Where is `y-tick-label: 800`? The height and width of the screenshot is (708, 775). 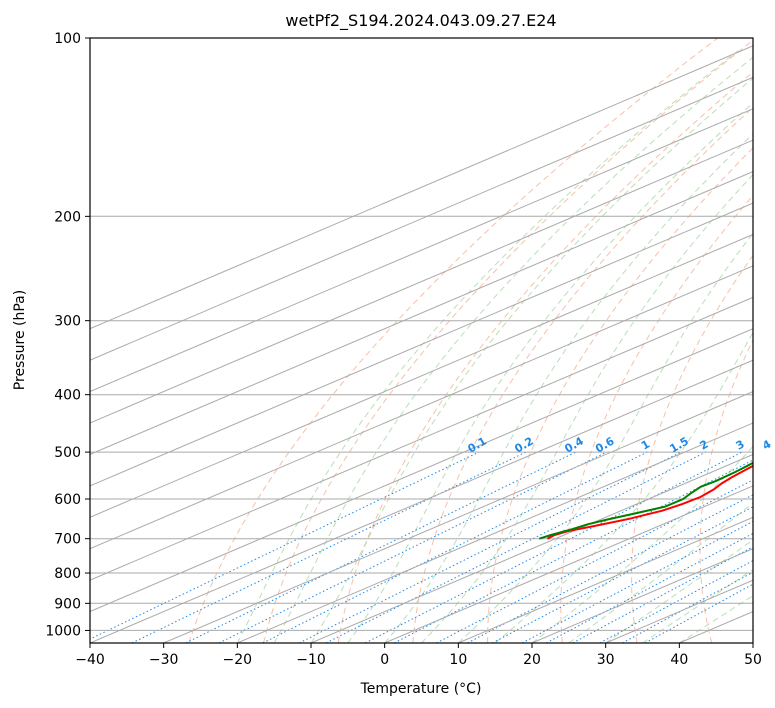
y-tick-label: 800 is located at coordinates (67, 574).